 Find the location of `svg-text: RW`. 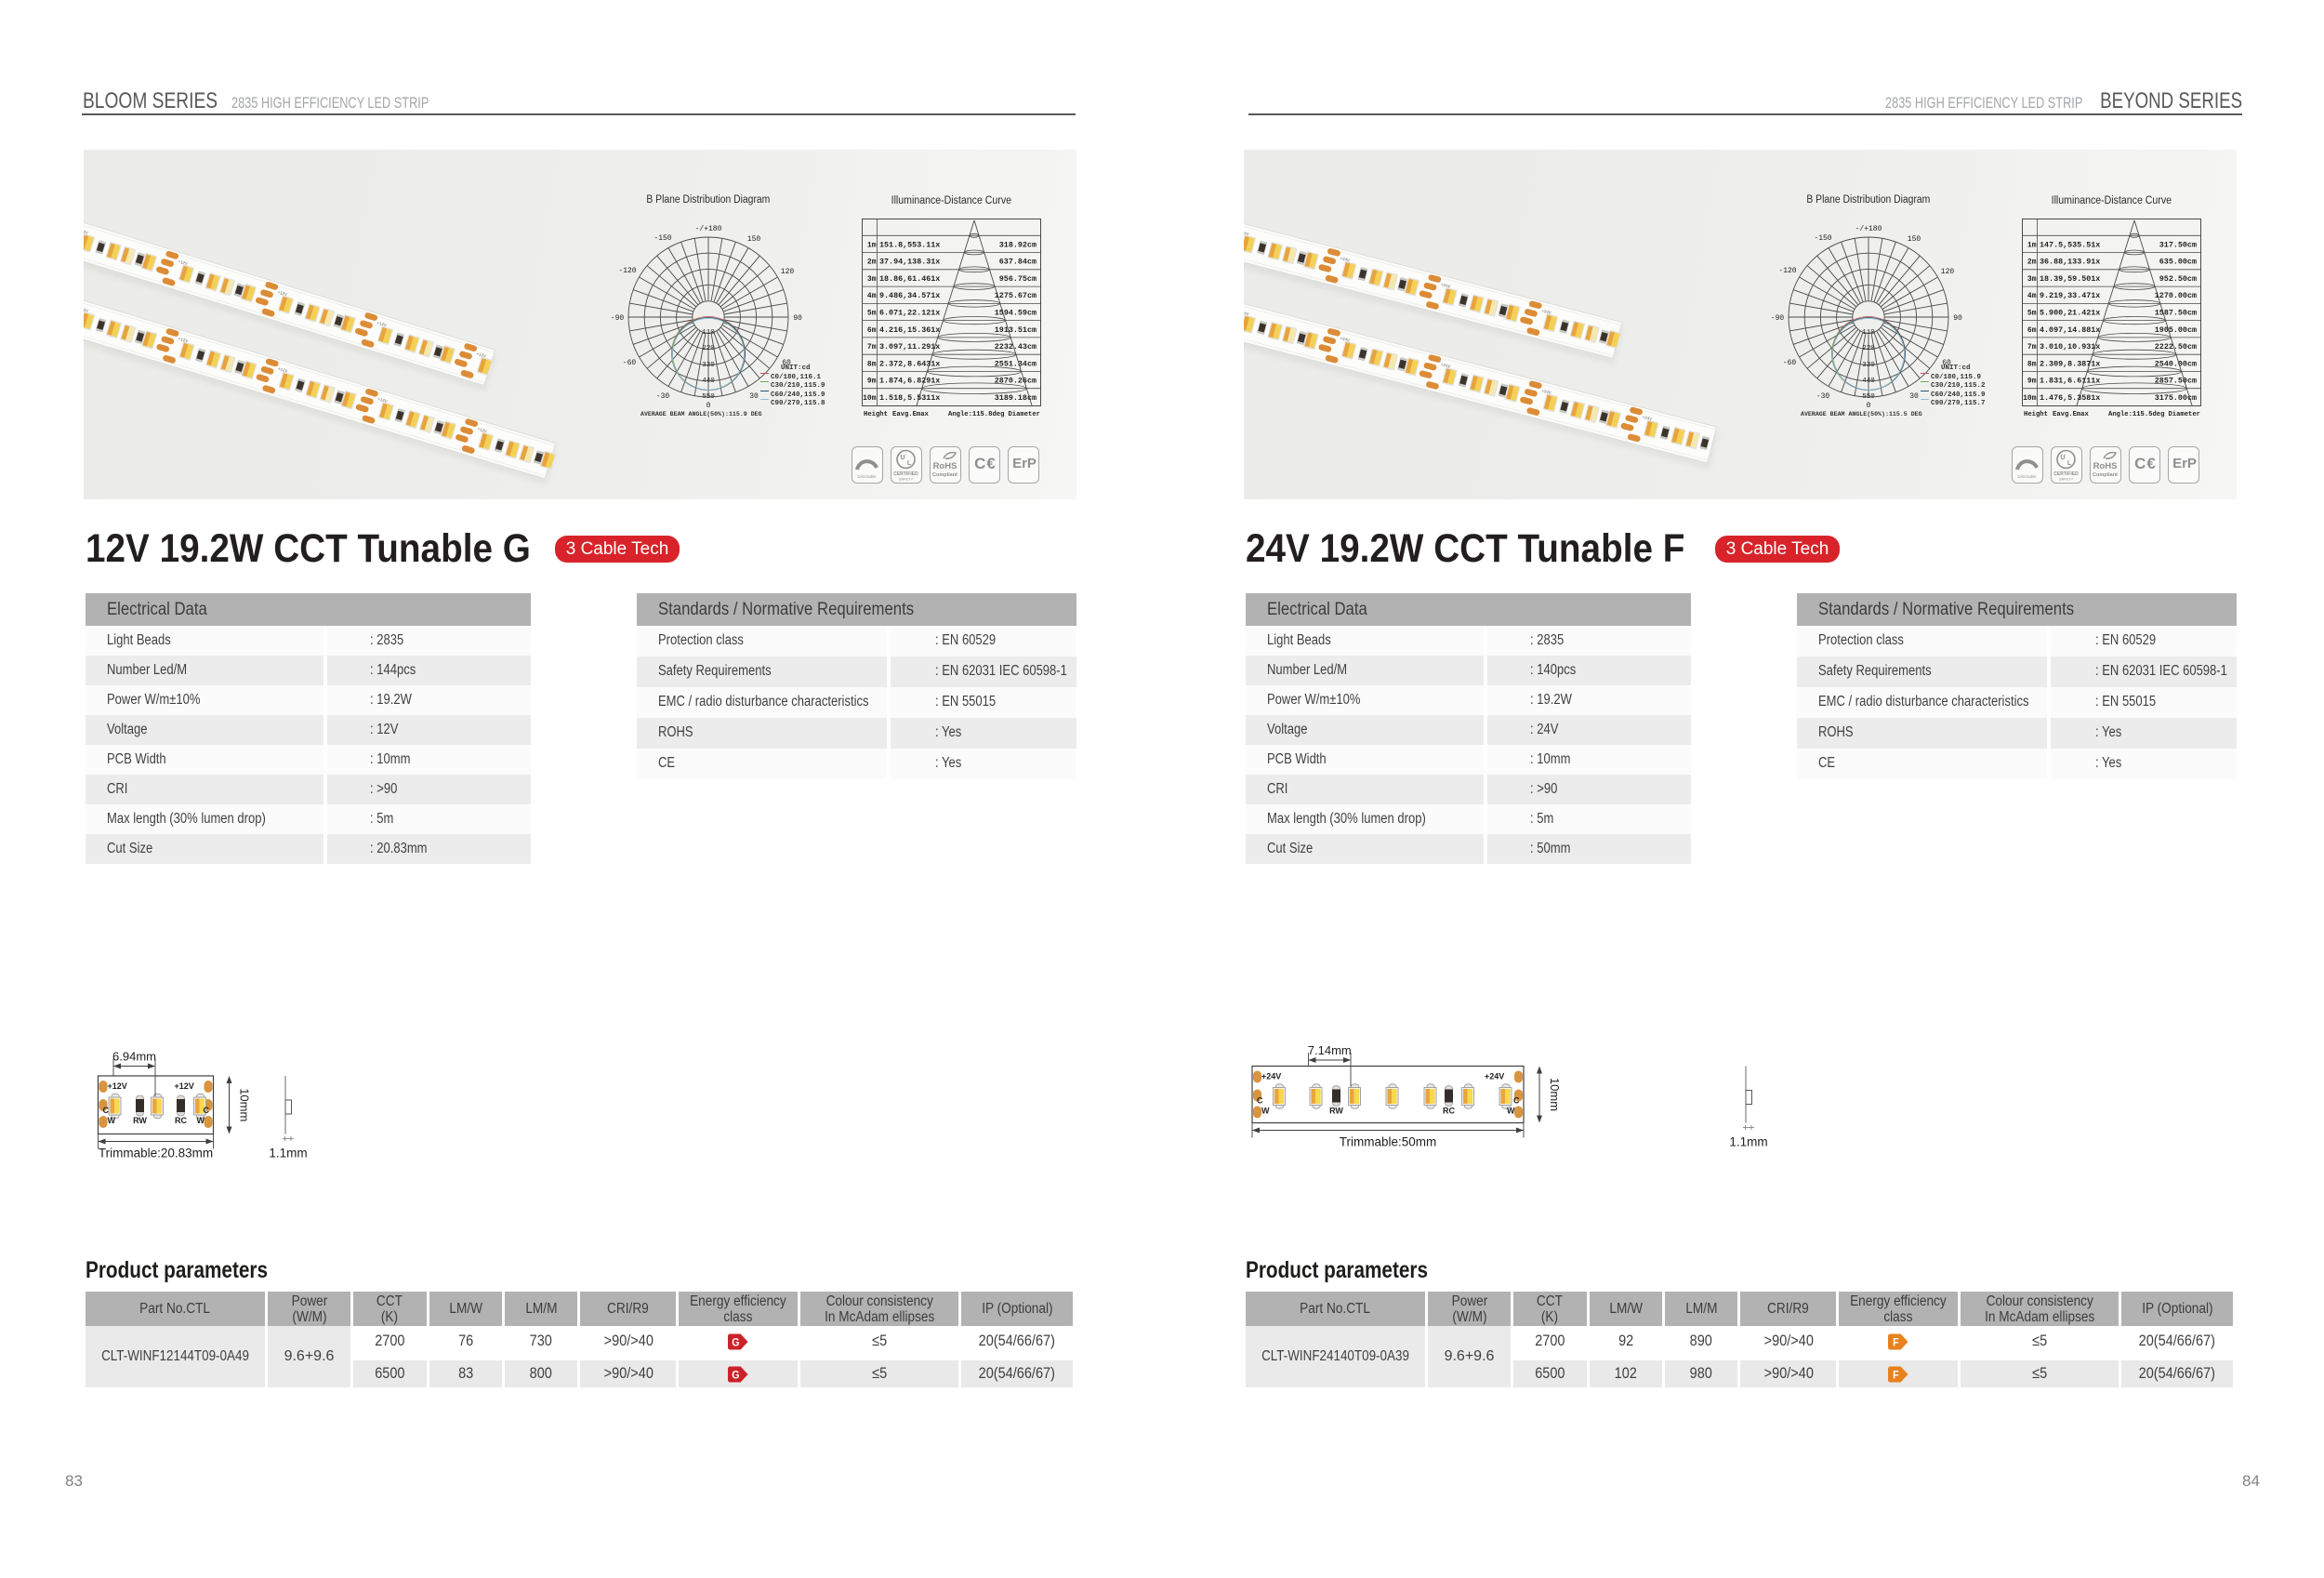

svg-text: RW is located at coordinates (140, 1120).